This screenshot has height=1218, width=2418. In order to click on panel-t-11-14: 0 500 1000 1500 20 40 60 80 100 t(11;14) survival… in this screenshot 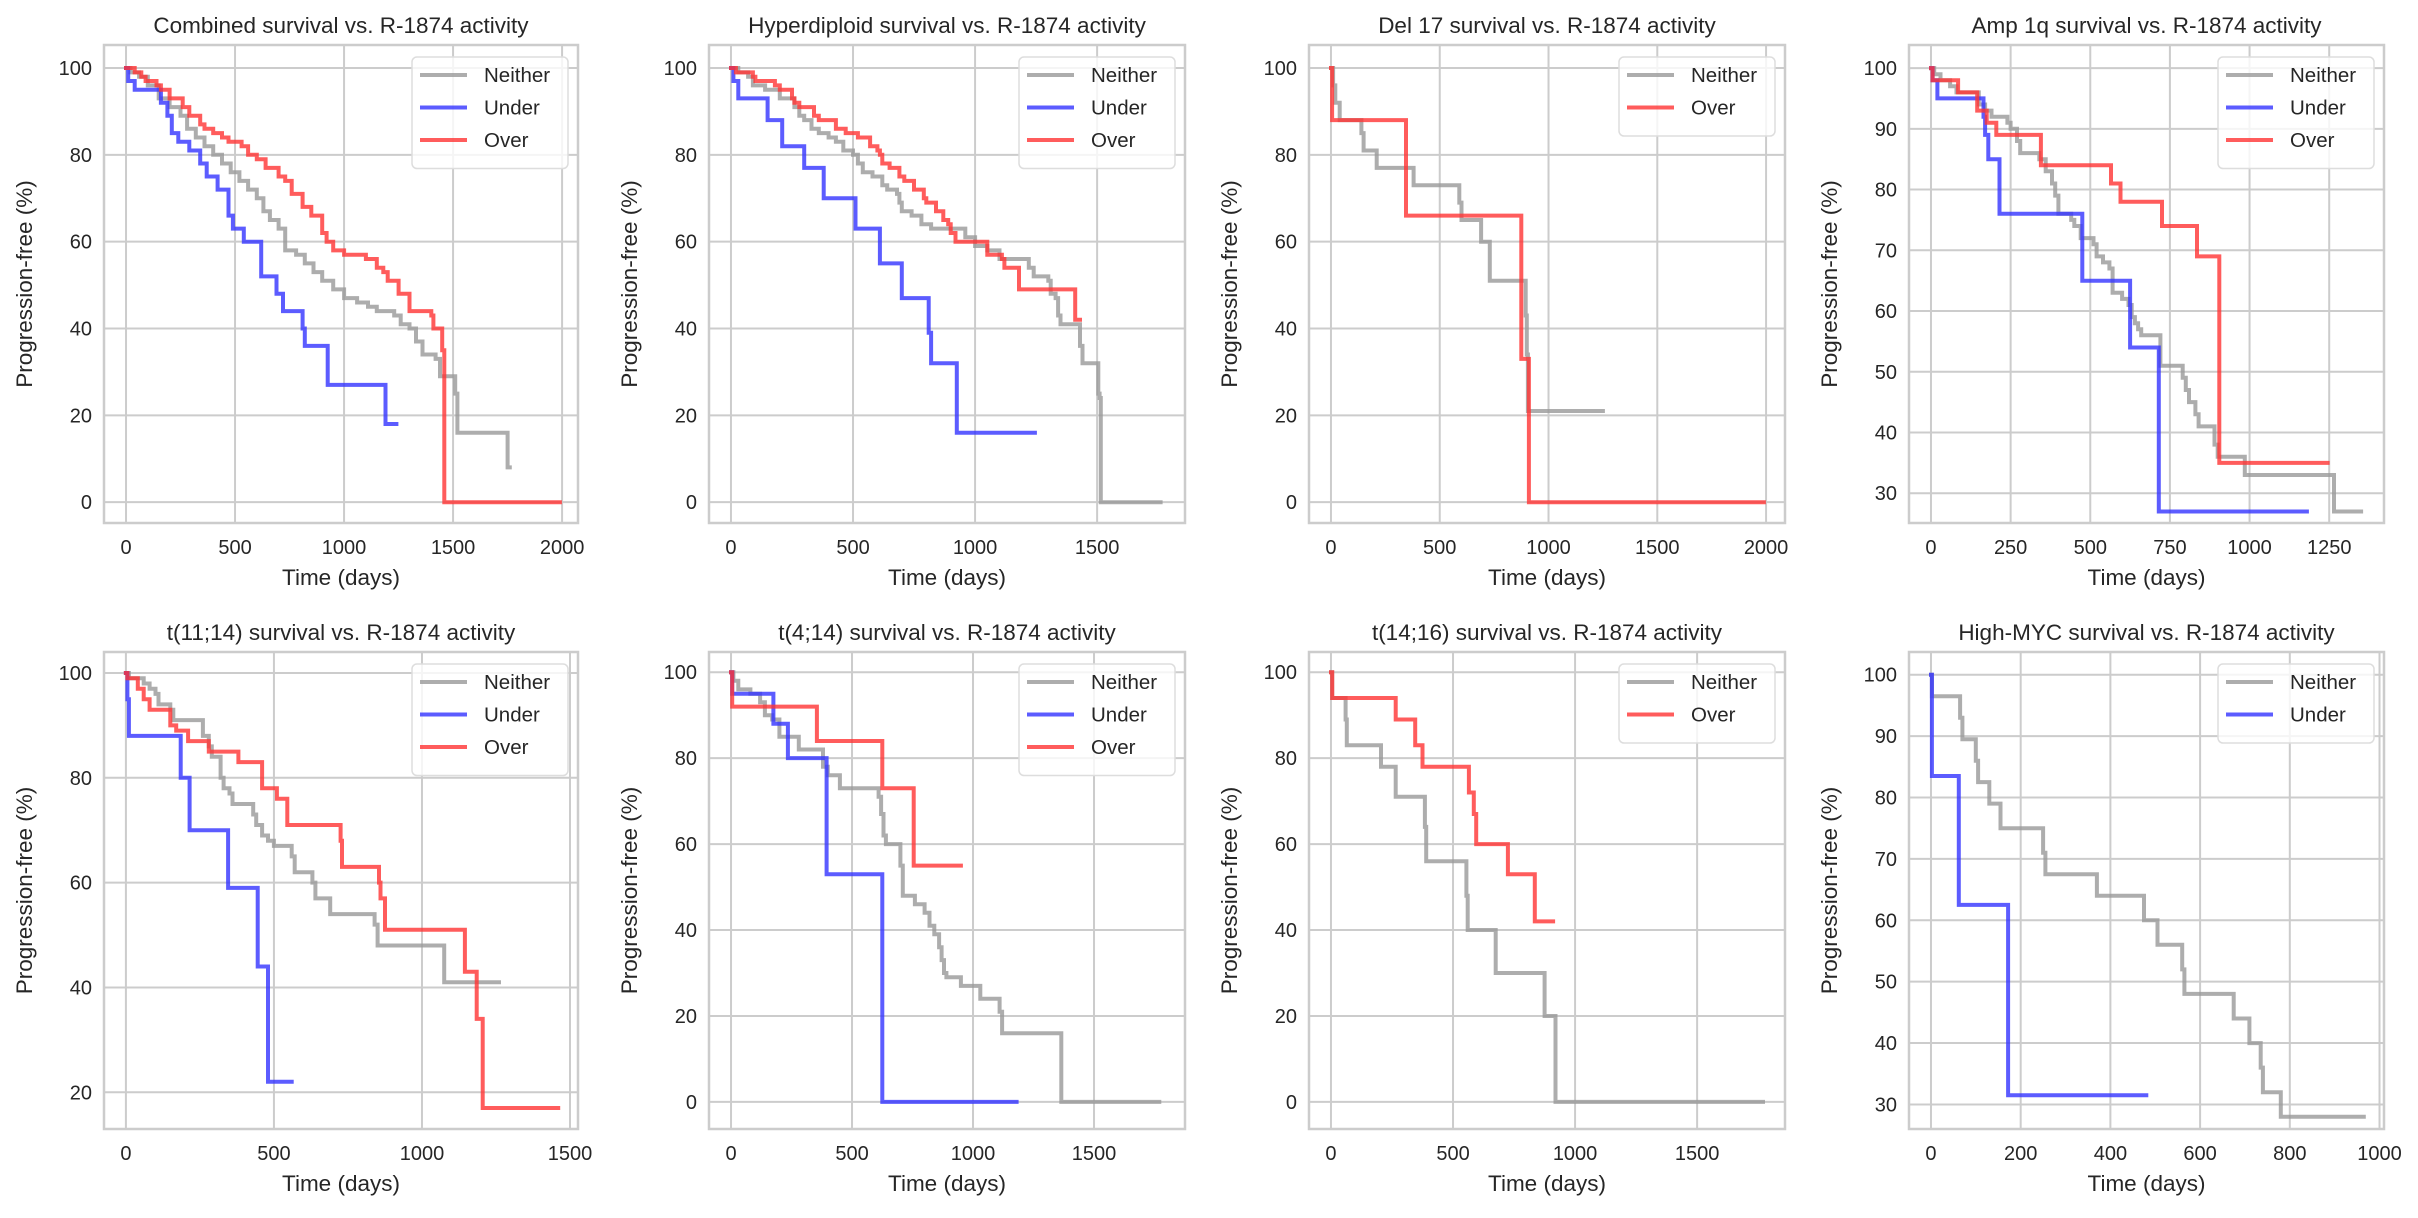, I will do `click(302, 908)`.